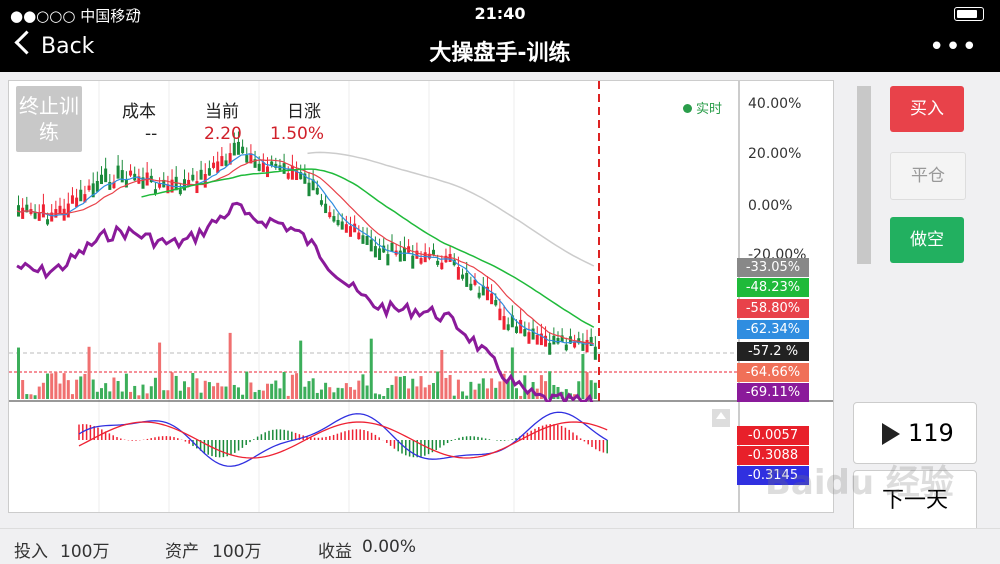 Image resolution: width=1000 pixels, height=564 pixels. I want to click on cost-value: --, so click(151, 134).